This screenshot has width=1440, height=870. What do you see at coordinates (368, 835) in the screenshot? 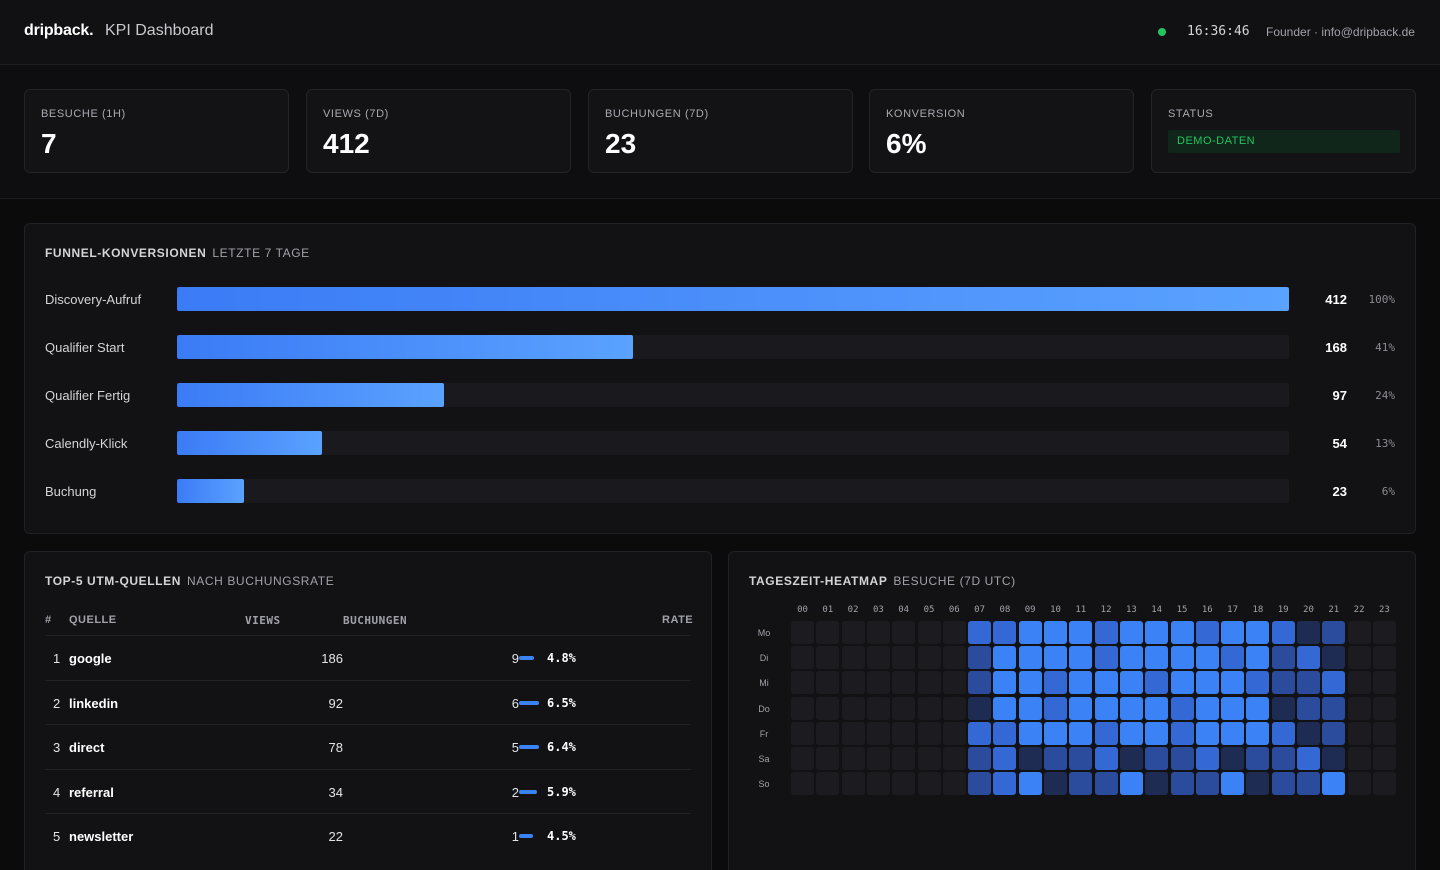
I see `table-row: 5 newsletter 22 1 4.5%` at bounding box center [368, 835].